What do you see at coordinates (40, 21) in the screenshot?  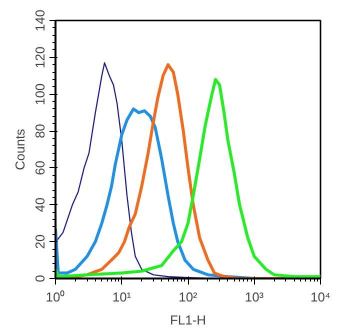 I see `y-tick-label: 140` at bounding box center [40, 21].